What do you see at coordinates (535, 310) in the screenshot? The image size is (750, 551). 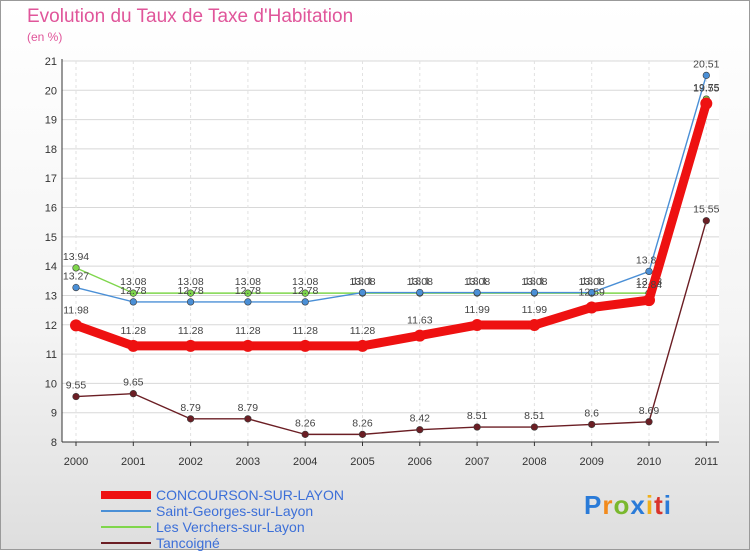 I see `data-label: 11.99` at bounding box center [535, 310].